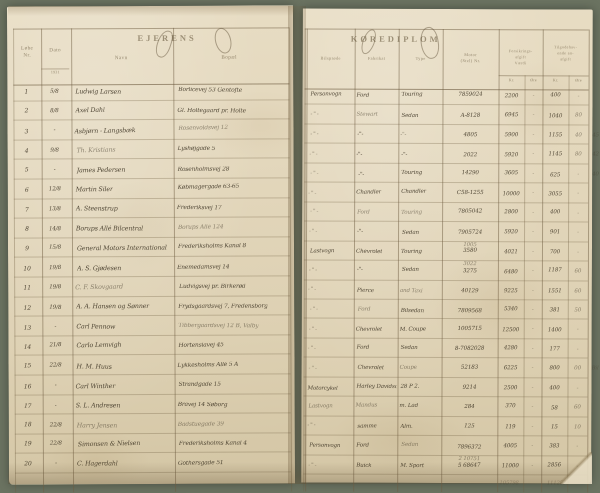 The height and width of the screenshot is (493, 600). I want to click on row-fee-kroner: 4021, so click(511, 252).